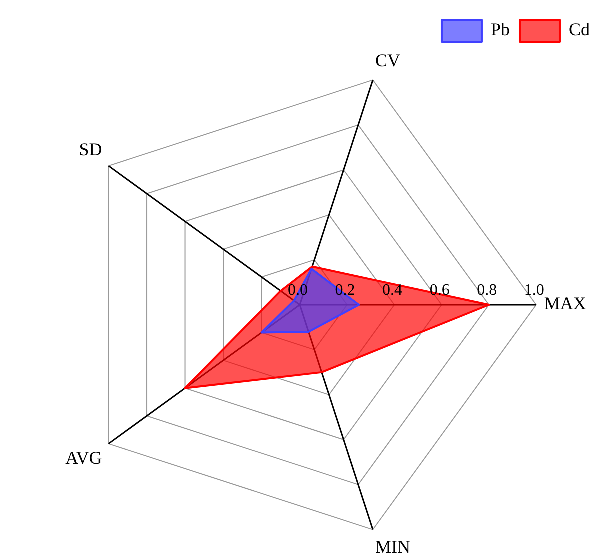 The image size is (610, 560). I want to click on legend-label: Cd, so click(579, 30).